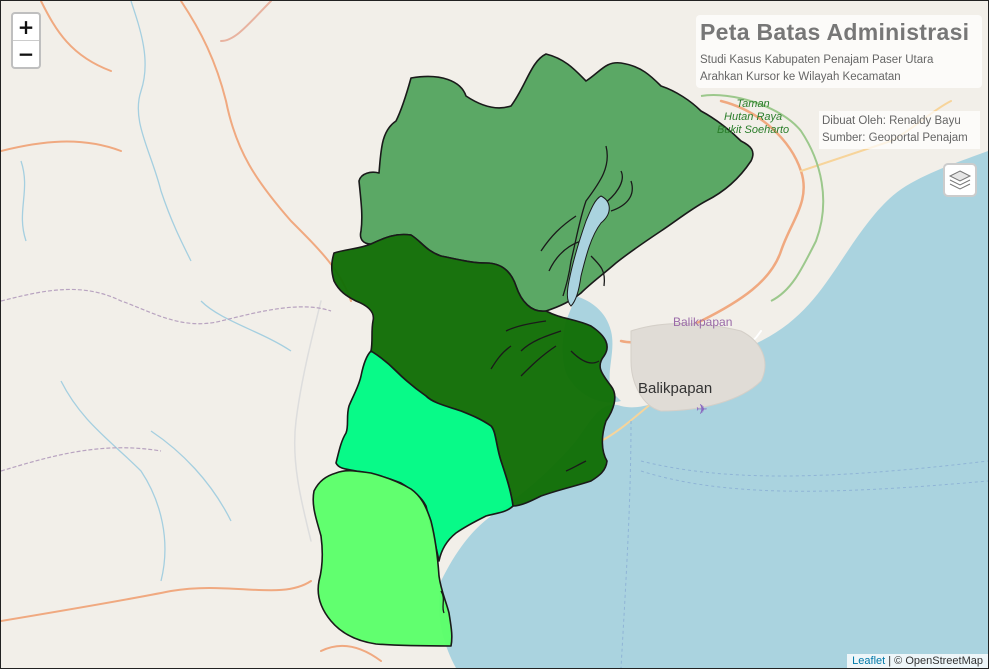  I want to click on district-southeast, so click(424, 456).